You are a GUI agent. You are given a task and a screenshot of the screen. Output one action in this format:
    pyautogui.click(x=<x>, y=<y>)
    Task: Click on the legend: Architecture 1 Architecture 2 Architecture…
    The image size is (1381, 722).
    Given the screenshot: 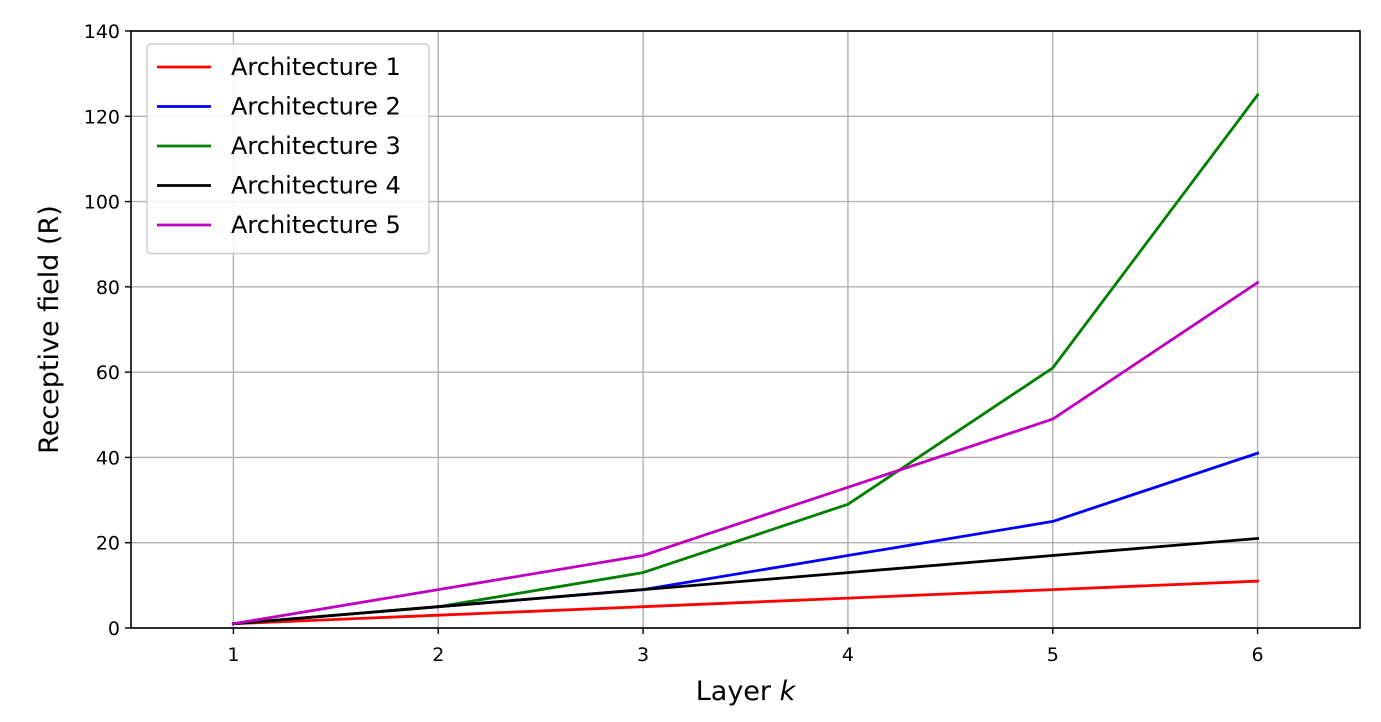 What is the action you would take?
    pyautogui.click(x=288, y=149)
    